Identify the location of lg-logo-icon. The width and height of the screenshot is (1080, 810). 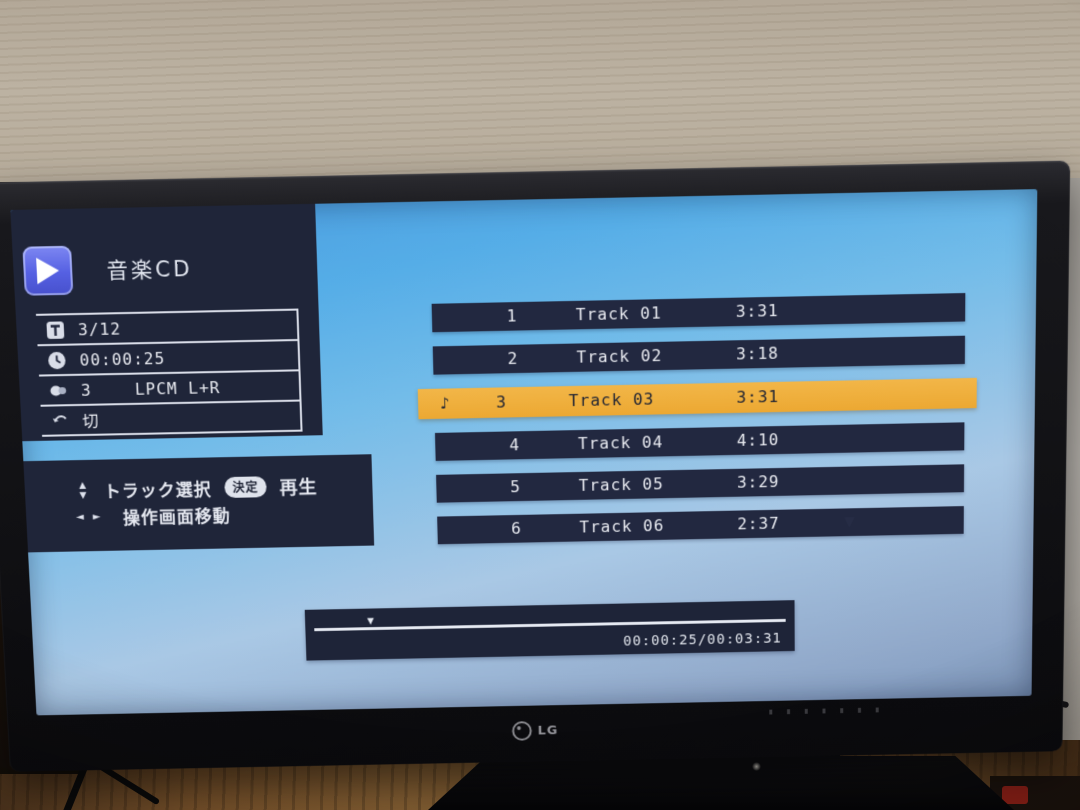
(521, 731).